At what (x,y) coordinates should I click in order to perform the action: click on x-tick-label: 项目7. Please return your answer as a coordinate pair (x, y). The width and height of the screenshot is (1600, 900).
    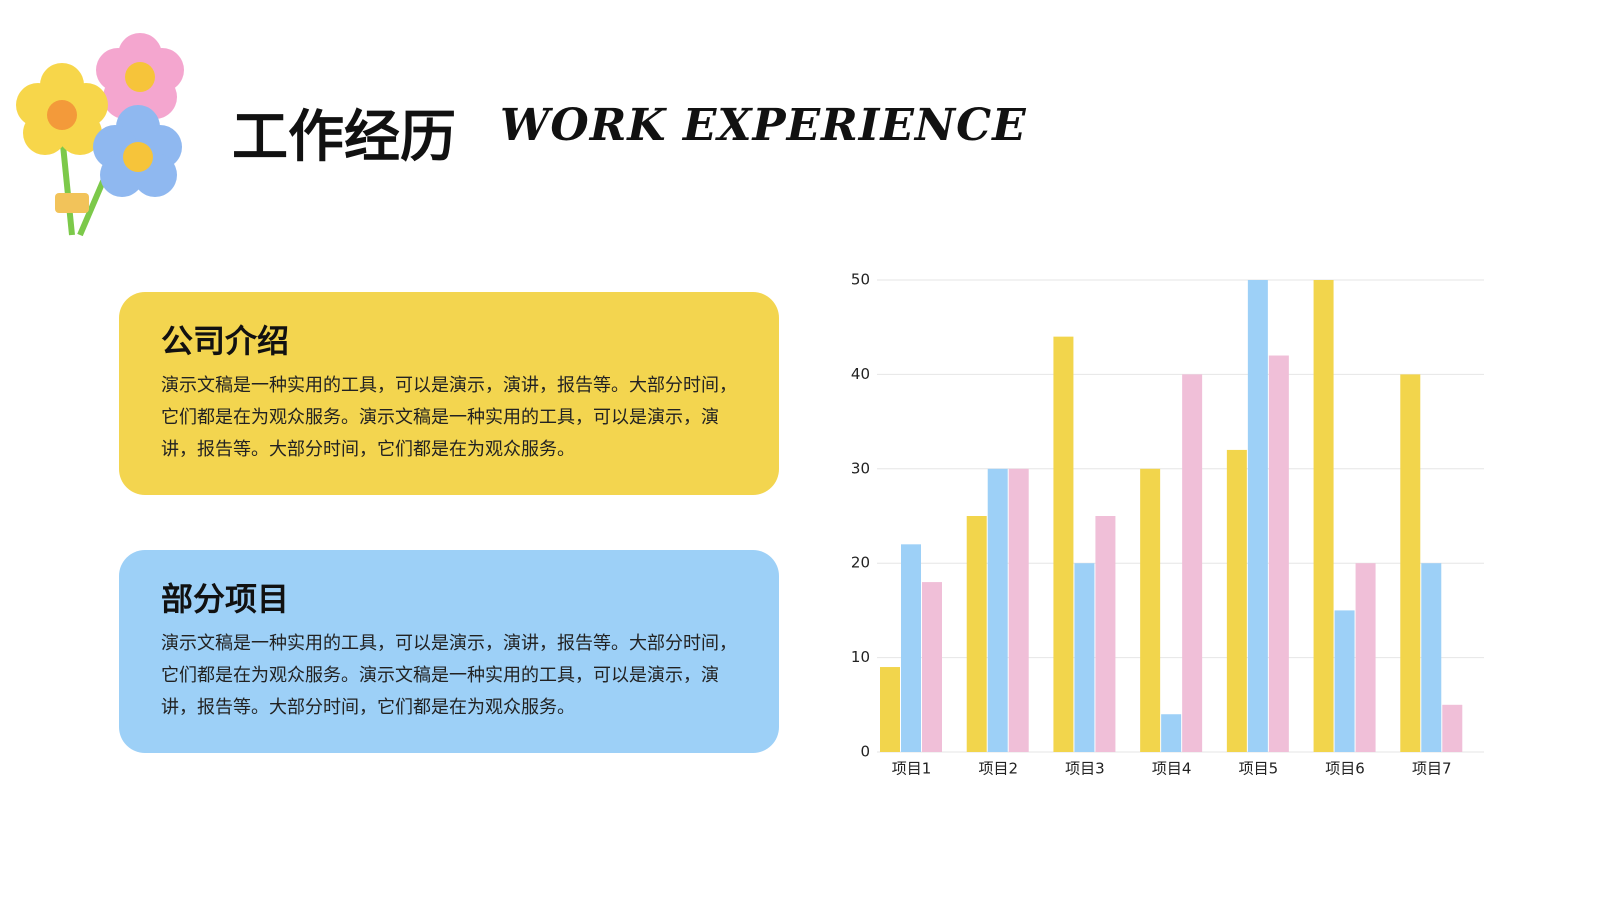
    Looking at the image, I should click on (1432, 769).